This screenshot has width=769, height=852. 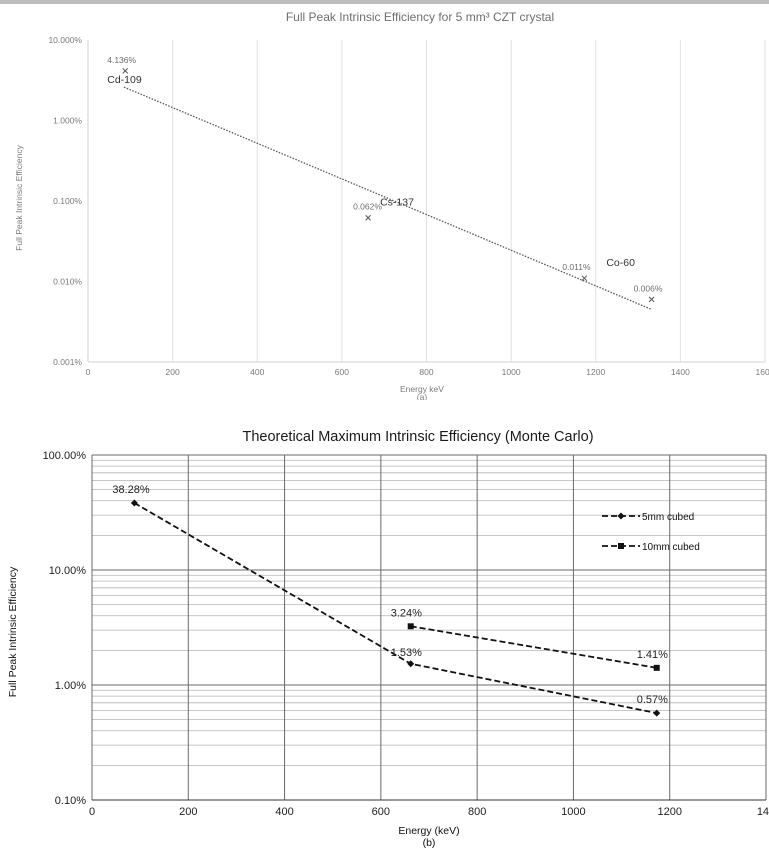 I want to click on chart-b-x-tick-label: 400, so click(x=284, y=812).